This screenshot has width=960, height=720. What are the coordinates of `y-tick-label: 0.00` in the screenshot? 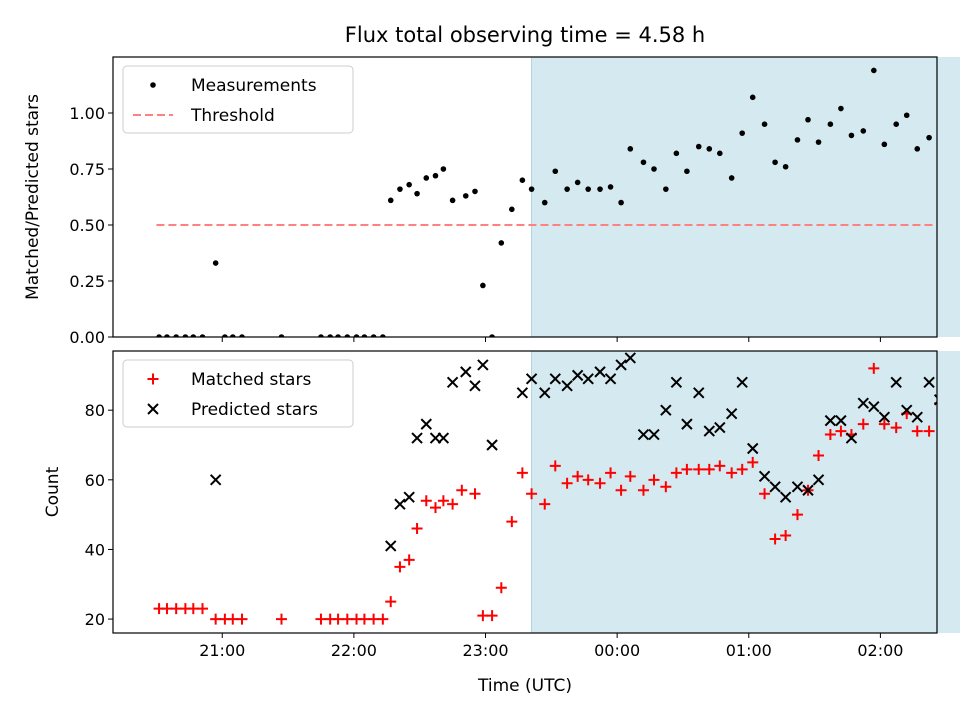 It's located at (87, 337).